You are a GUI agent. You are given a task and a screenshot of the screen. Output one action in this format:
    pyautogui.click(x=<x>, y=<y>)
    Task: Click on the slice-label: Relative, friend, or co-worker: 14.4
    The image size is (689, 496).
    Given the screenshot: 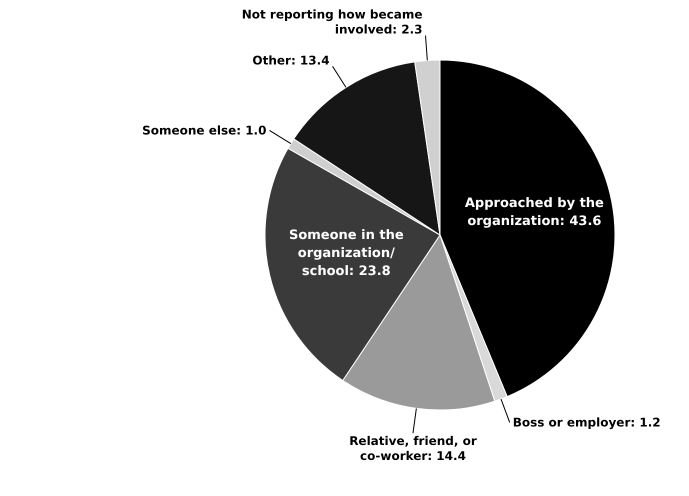 What is the action you would take?
    pyautogui.click(x=413, y=449)
    